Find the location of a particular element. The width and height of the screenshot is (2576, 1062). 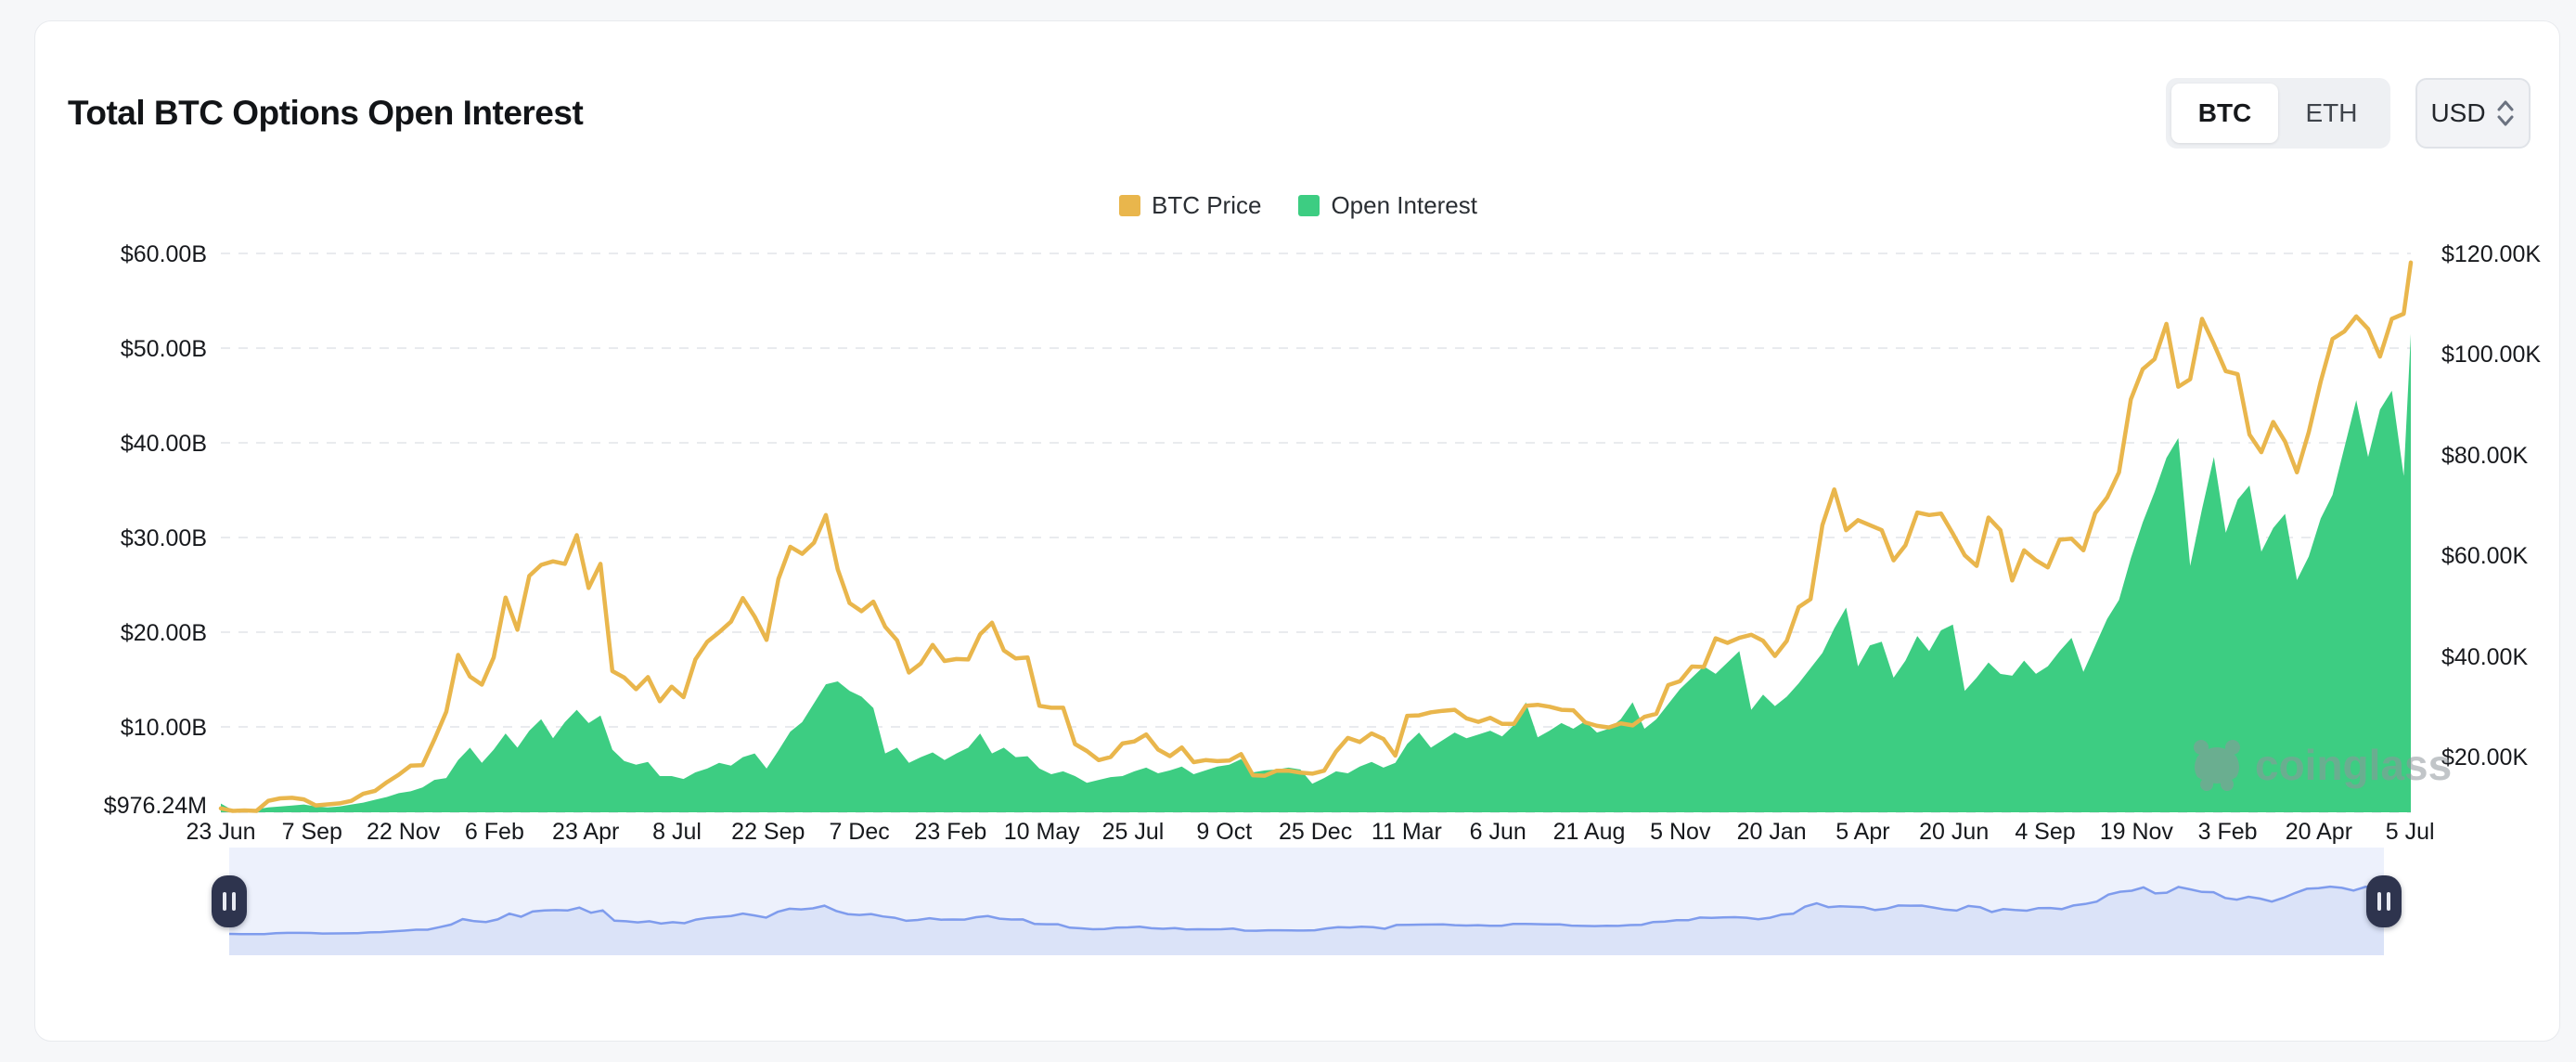

legend-item-btc-price: BTC Price is located at coordinates (1190, 205).